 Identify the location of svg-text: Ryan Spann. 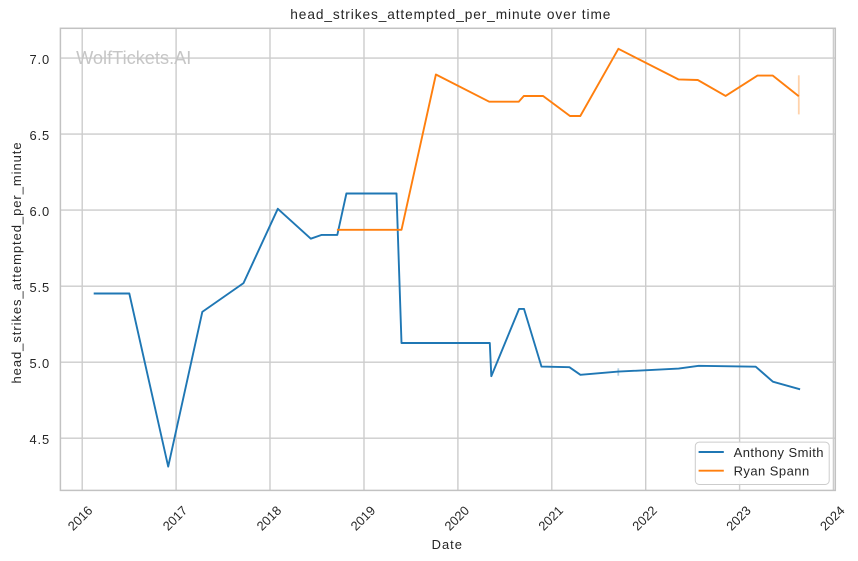
(772, 471).